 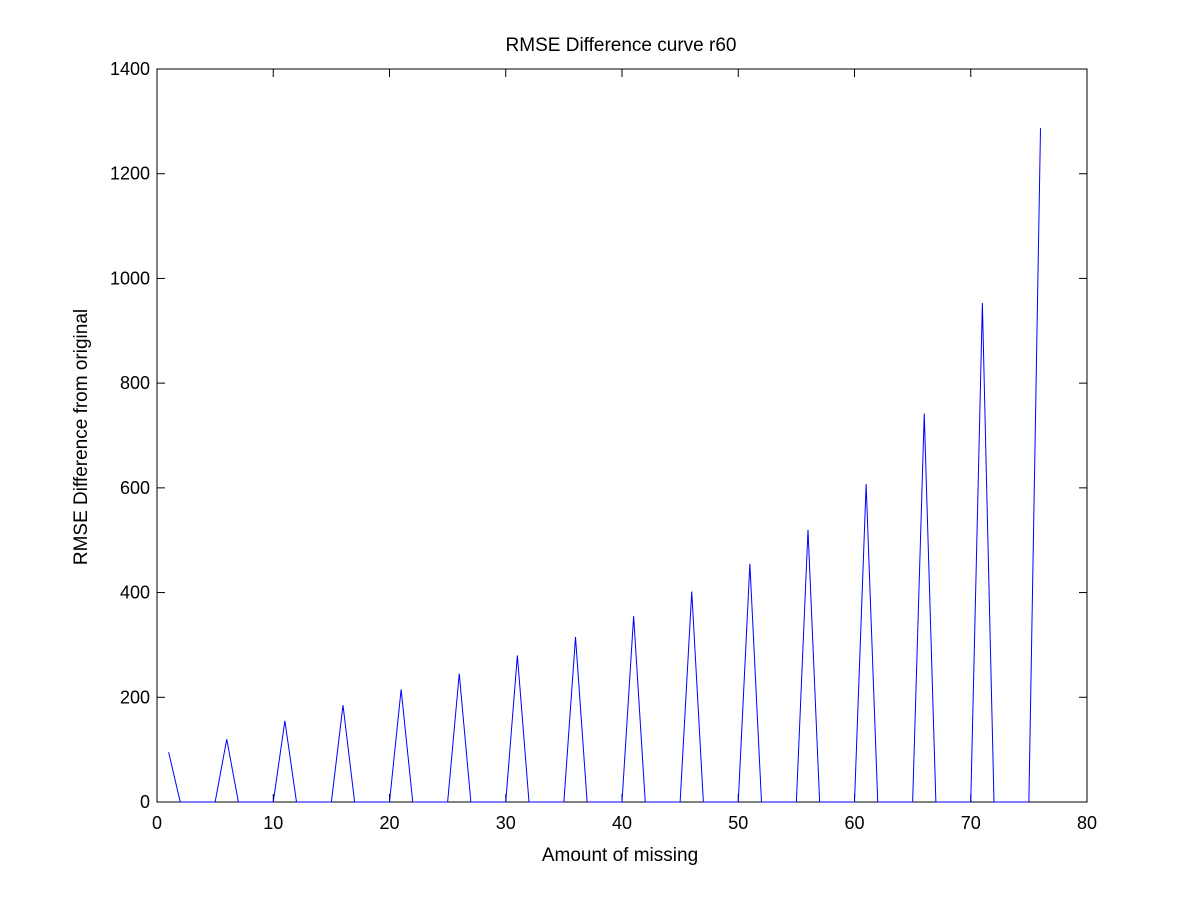 I want to click on y-tick-label: 200, so click(x=135, y=697).